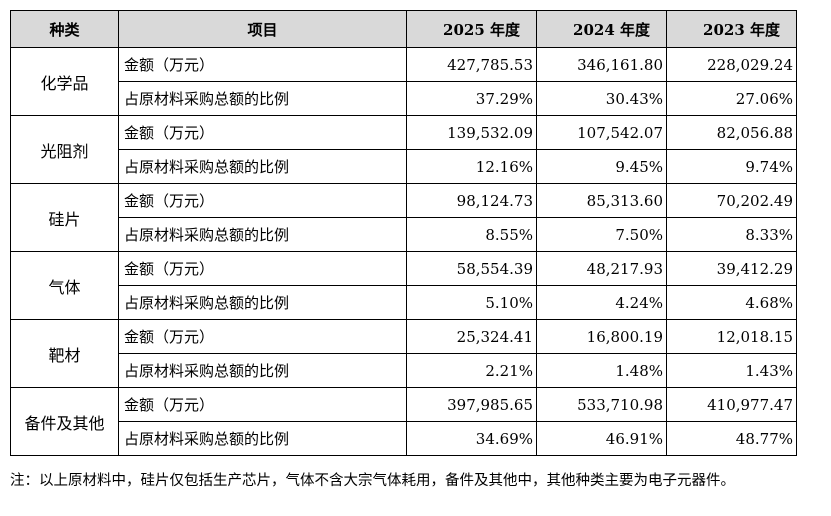 This screenshot has width=831, height=516. What do you see at coordinates (731, 438) in the screenshot?
I see `ratio-value-cell: 48.77%` at bounding box center [731, 438].